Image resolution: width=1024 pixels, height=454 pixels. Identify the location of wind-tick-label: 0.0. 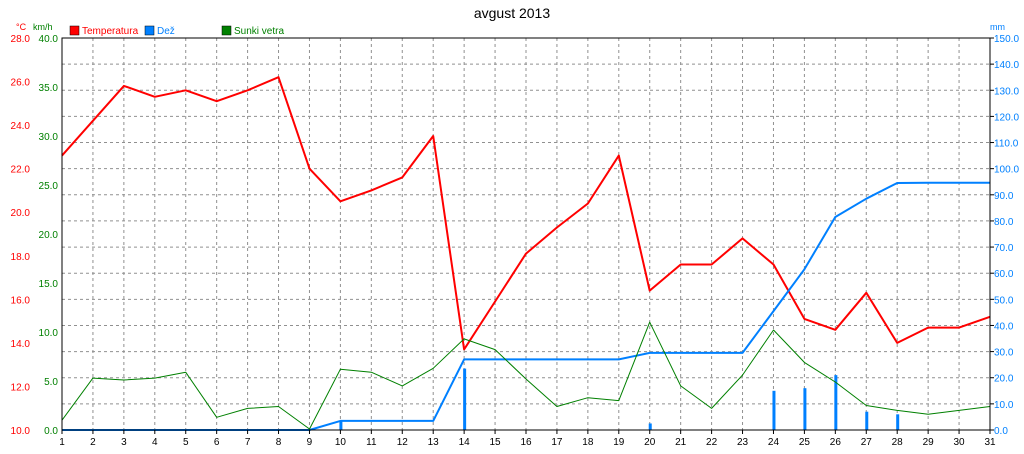
(51, 431).